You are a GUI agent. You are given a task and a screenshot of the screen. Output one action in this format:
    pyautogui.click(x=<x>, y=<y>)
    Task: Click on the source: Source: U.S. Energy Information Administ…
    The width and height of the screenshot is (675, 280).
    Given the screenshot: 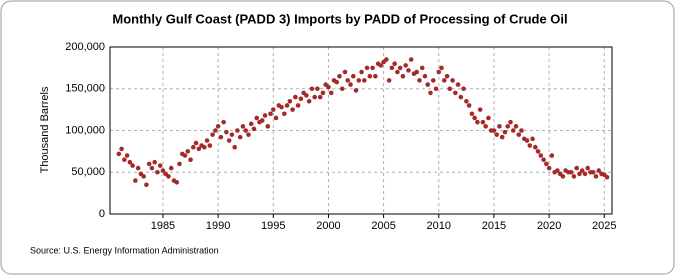 What is the action you would take?
    pyautogui.click(x=124, y=250)
    